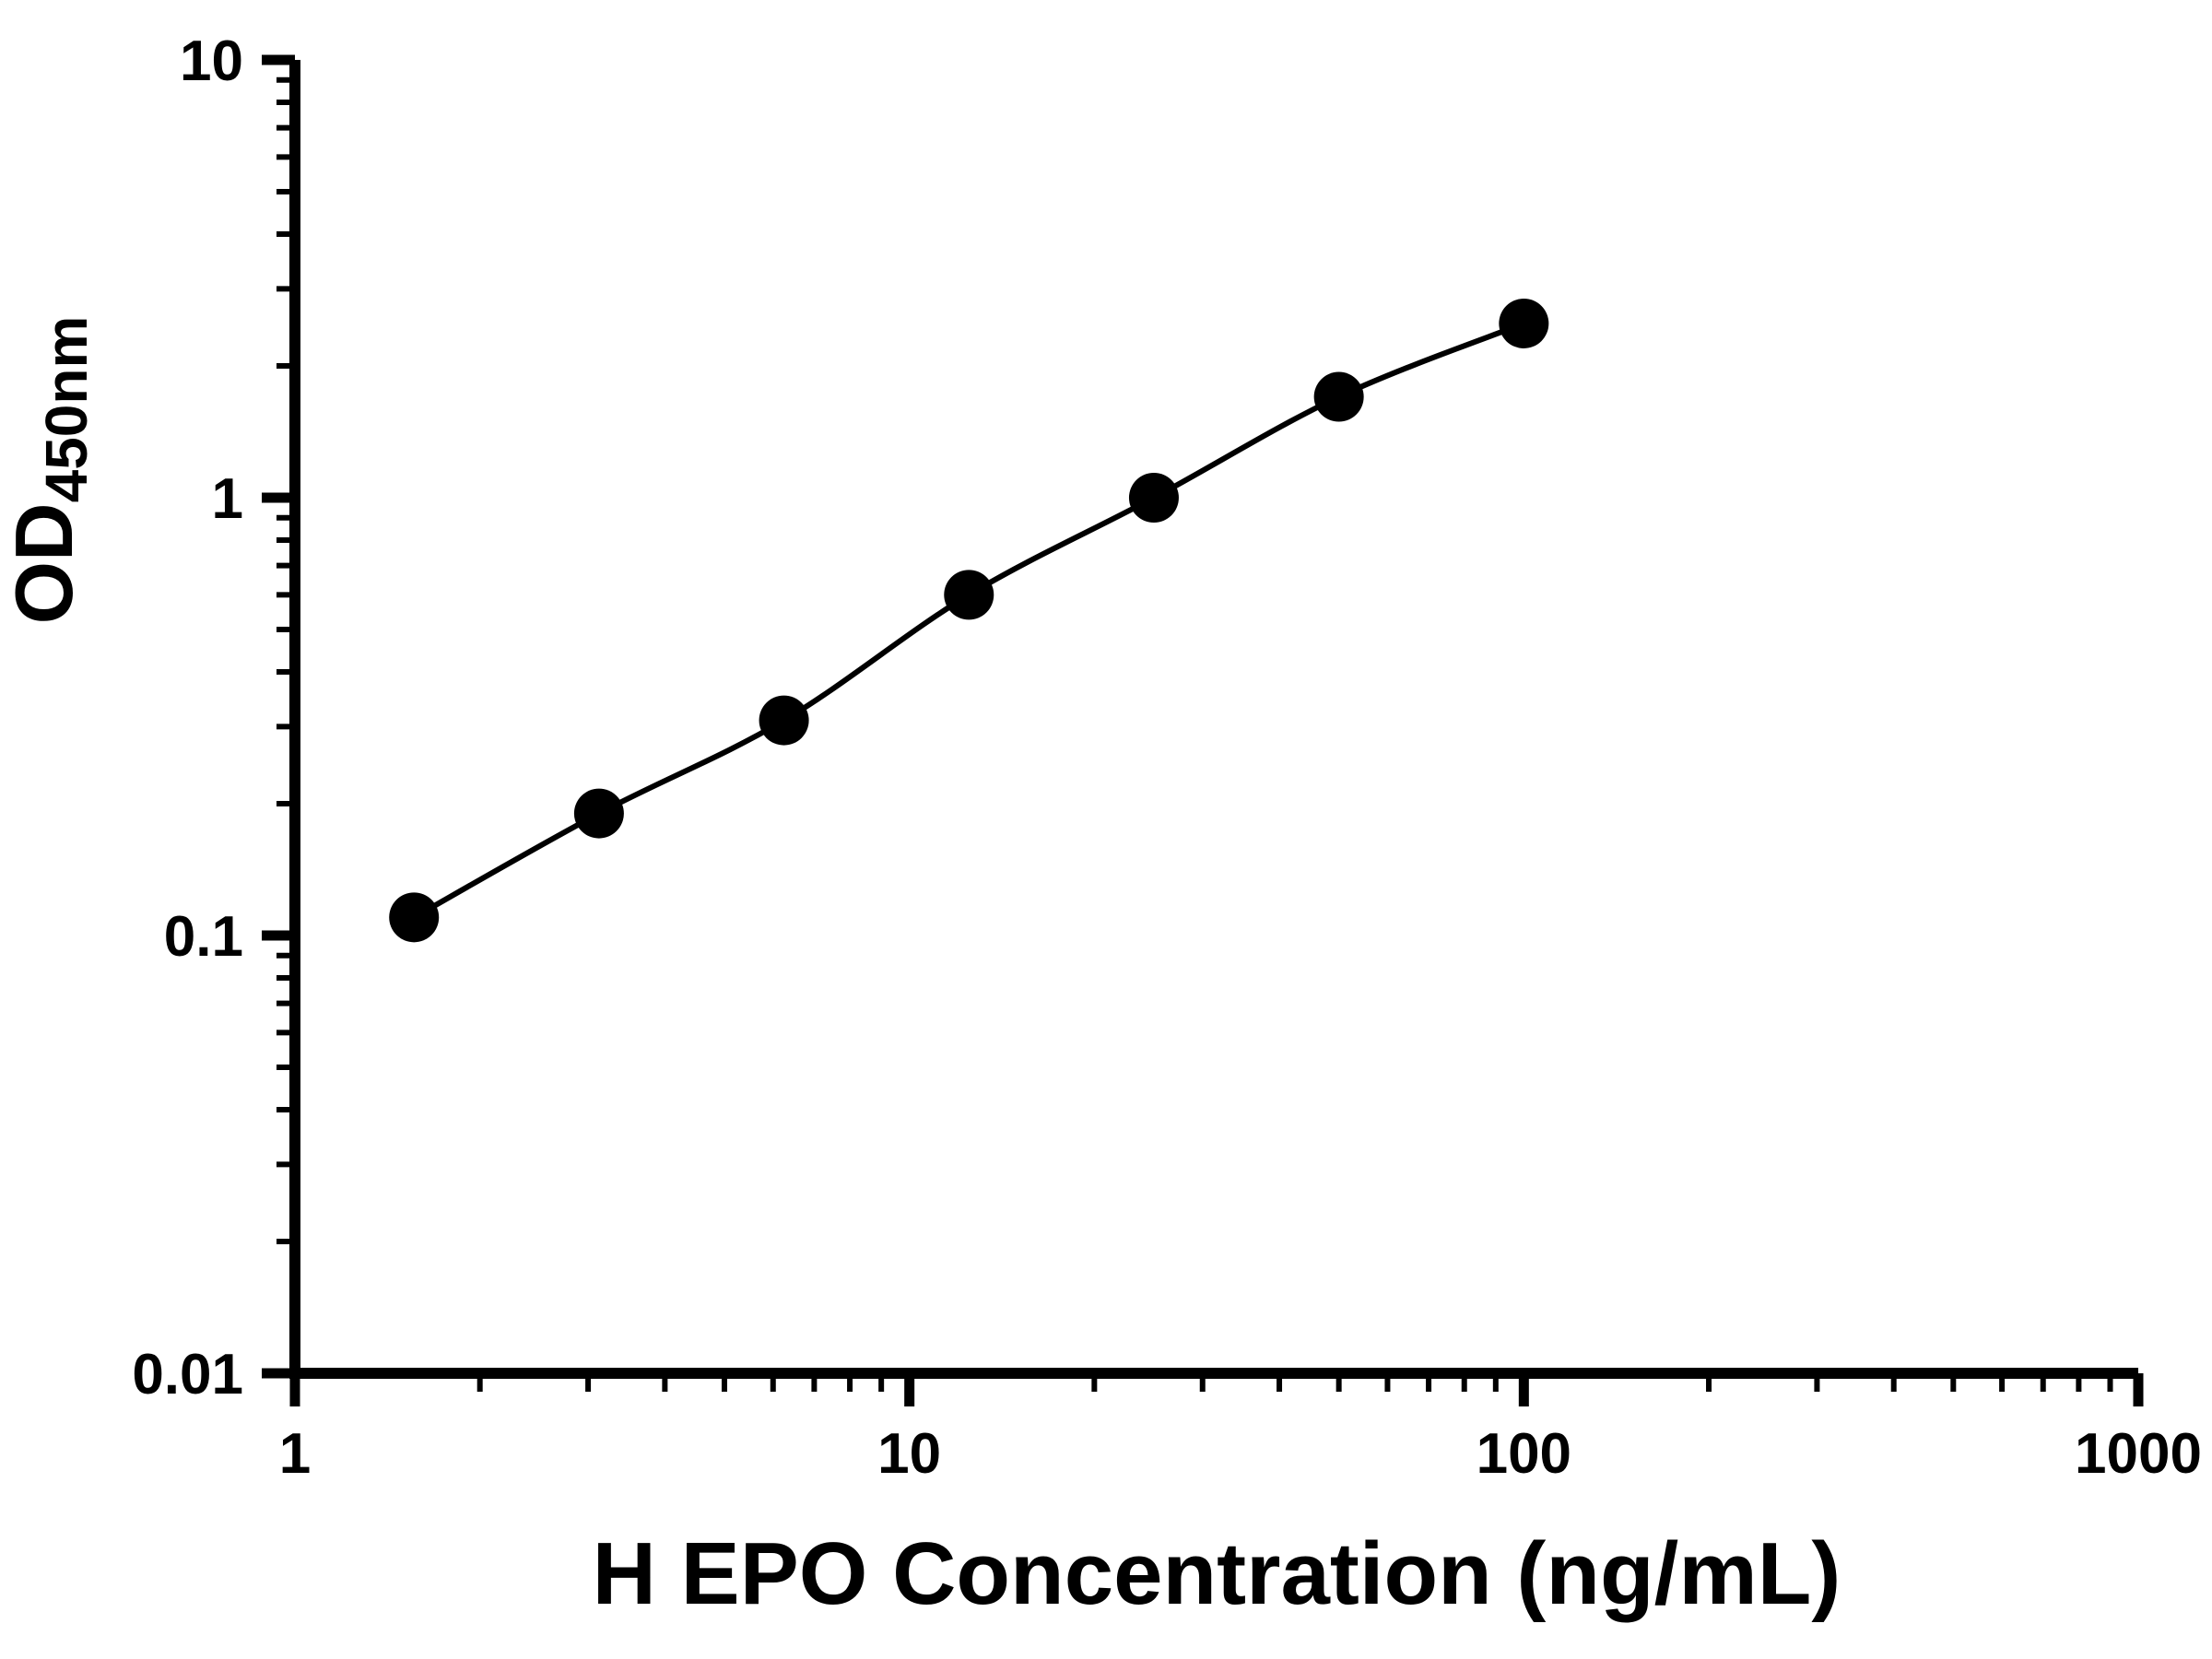 The image size is (2212, 1659). I want to click on y-tick-label: 0.1, so click(203, 937).